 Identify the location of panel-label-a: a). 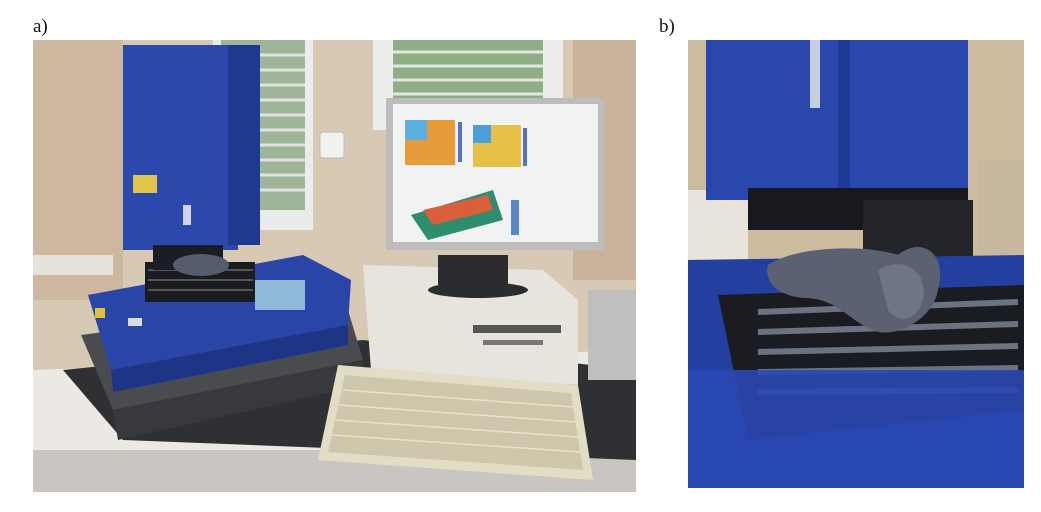
(40, 26).